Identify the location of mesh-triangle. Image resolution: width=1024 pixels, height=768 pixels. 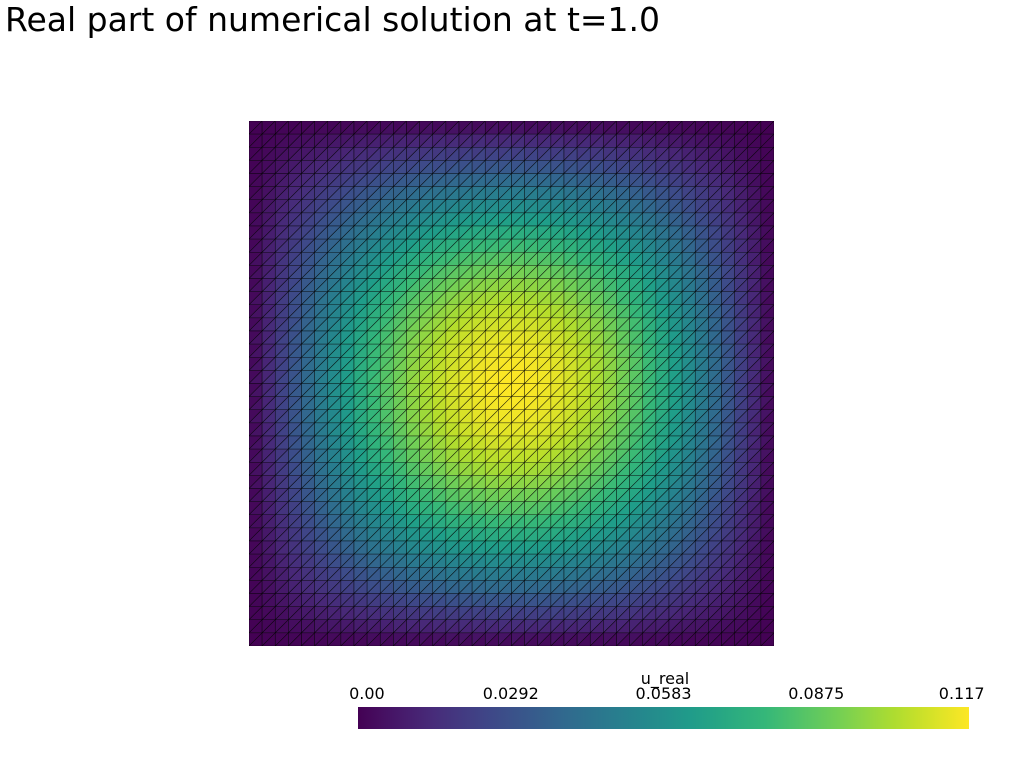
(767, 639).